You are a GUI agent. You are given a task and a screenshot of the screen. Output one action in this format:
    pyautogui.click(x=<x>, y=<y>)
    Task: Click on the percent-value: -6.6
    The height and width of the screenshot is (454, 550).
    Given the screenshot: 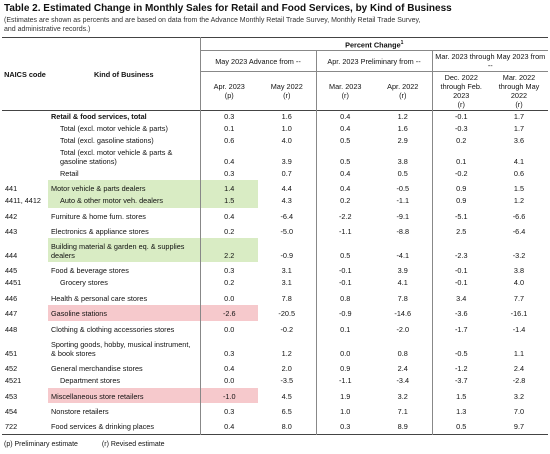 What is the action you would take?
    pyautogui.click(x=519, y=216)
    